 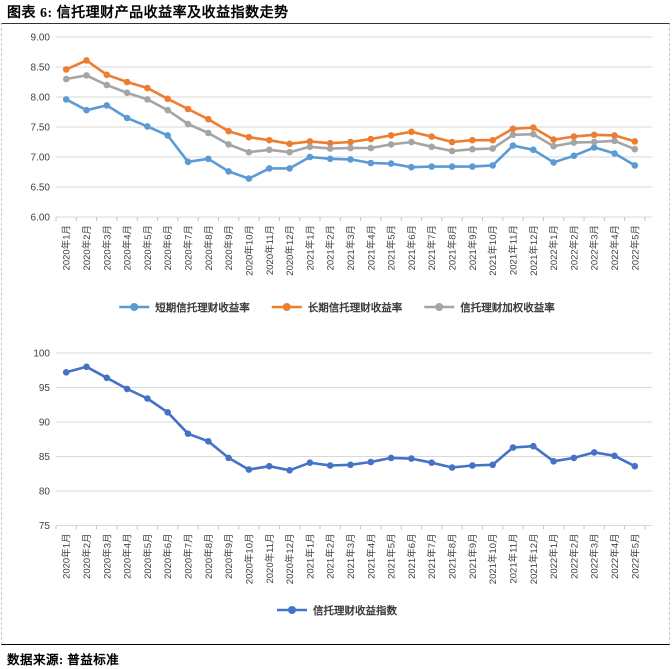 What do you see at coordinates (168, 247) in the screenshot?
I see `x-axis-tick-label: 2020年6月` at bounding box center [168, 247].